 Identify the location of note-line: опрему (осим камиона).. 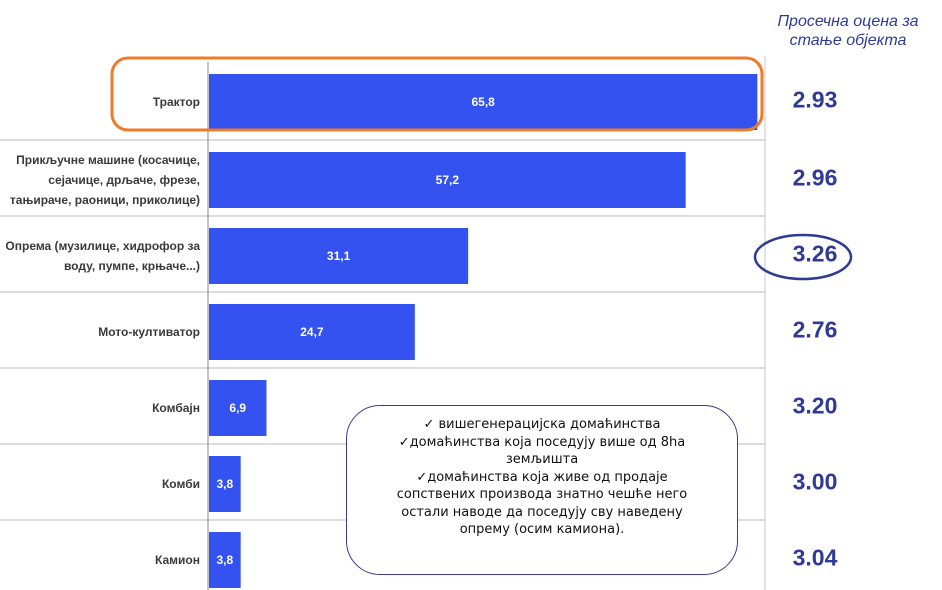
(542, 529).